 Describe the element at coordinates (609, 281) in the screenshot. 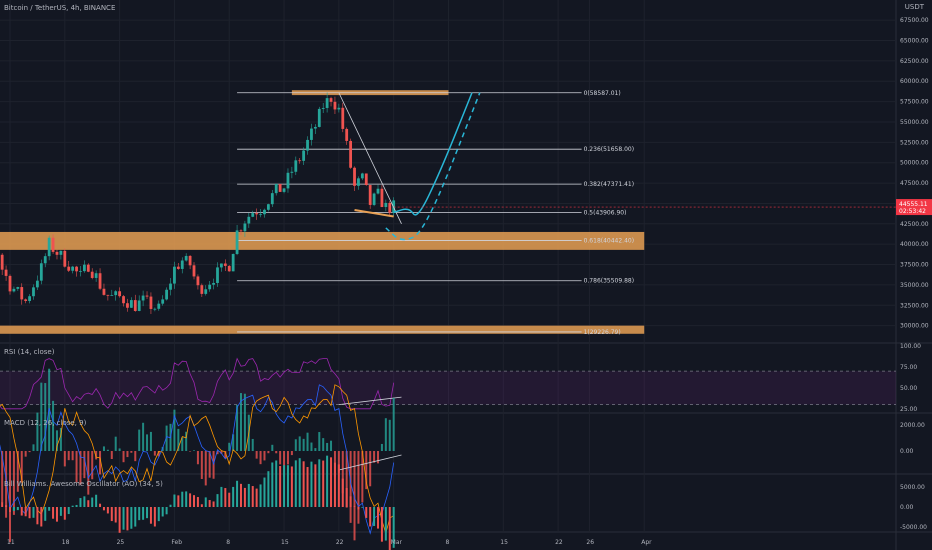

I see `fib-label: 0.786(35509.88)` at that location.